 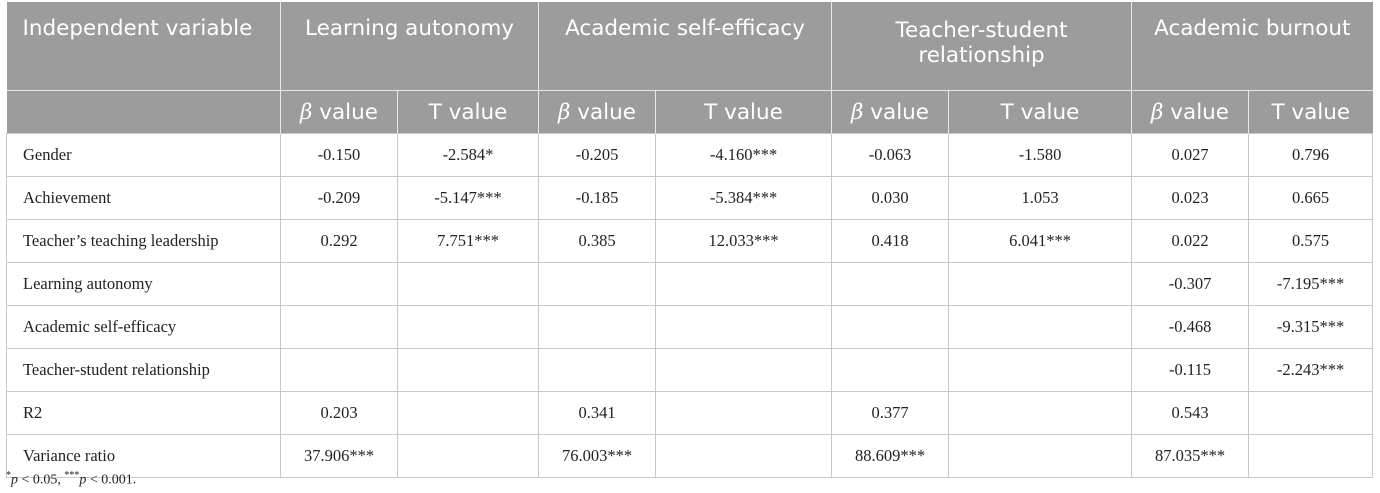 I want to click on beta-cell: -0.150, so click(x=339, y=155).